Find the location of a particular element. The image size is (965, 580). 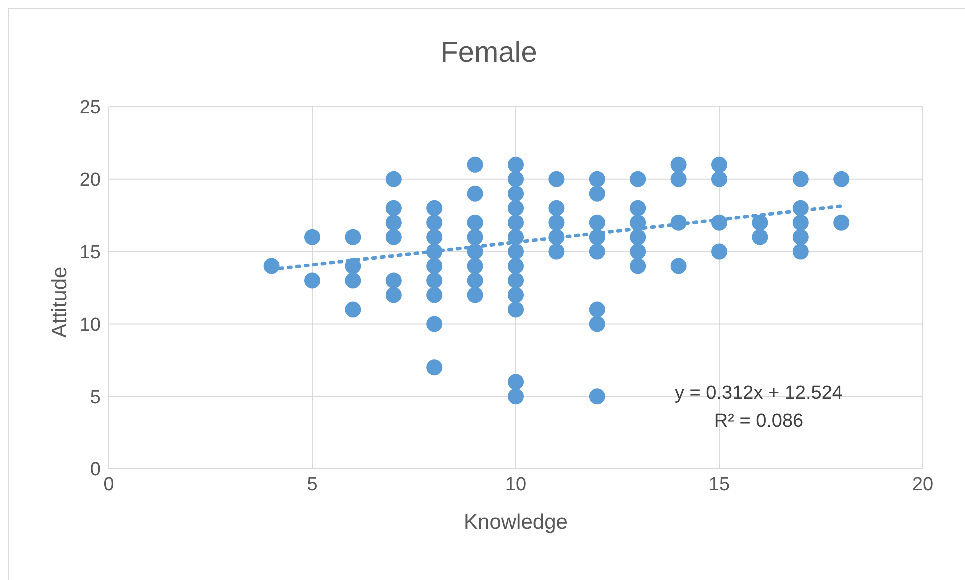

chart-title: Female is located at coordinates (489, 53).